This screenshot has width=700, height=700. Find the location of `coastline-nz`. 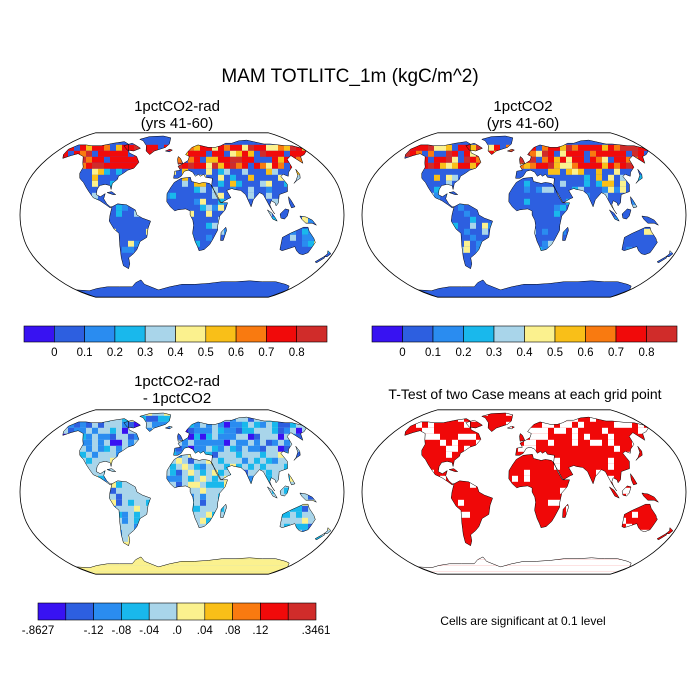

coastline-nz is located at coordinates (327, 253).